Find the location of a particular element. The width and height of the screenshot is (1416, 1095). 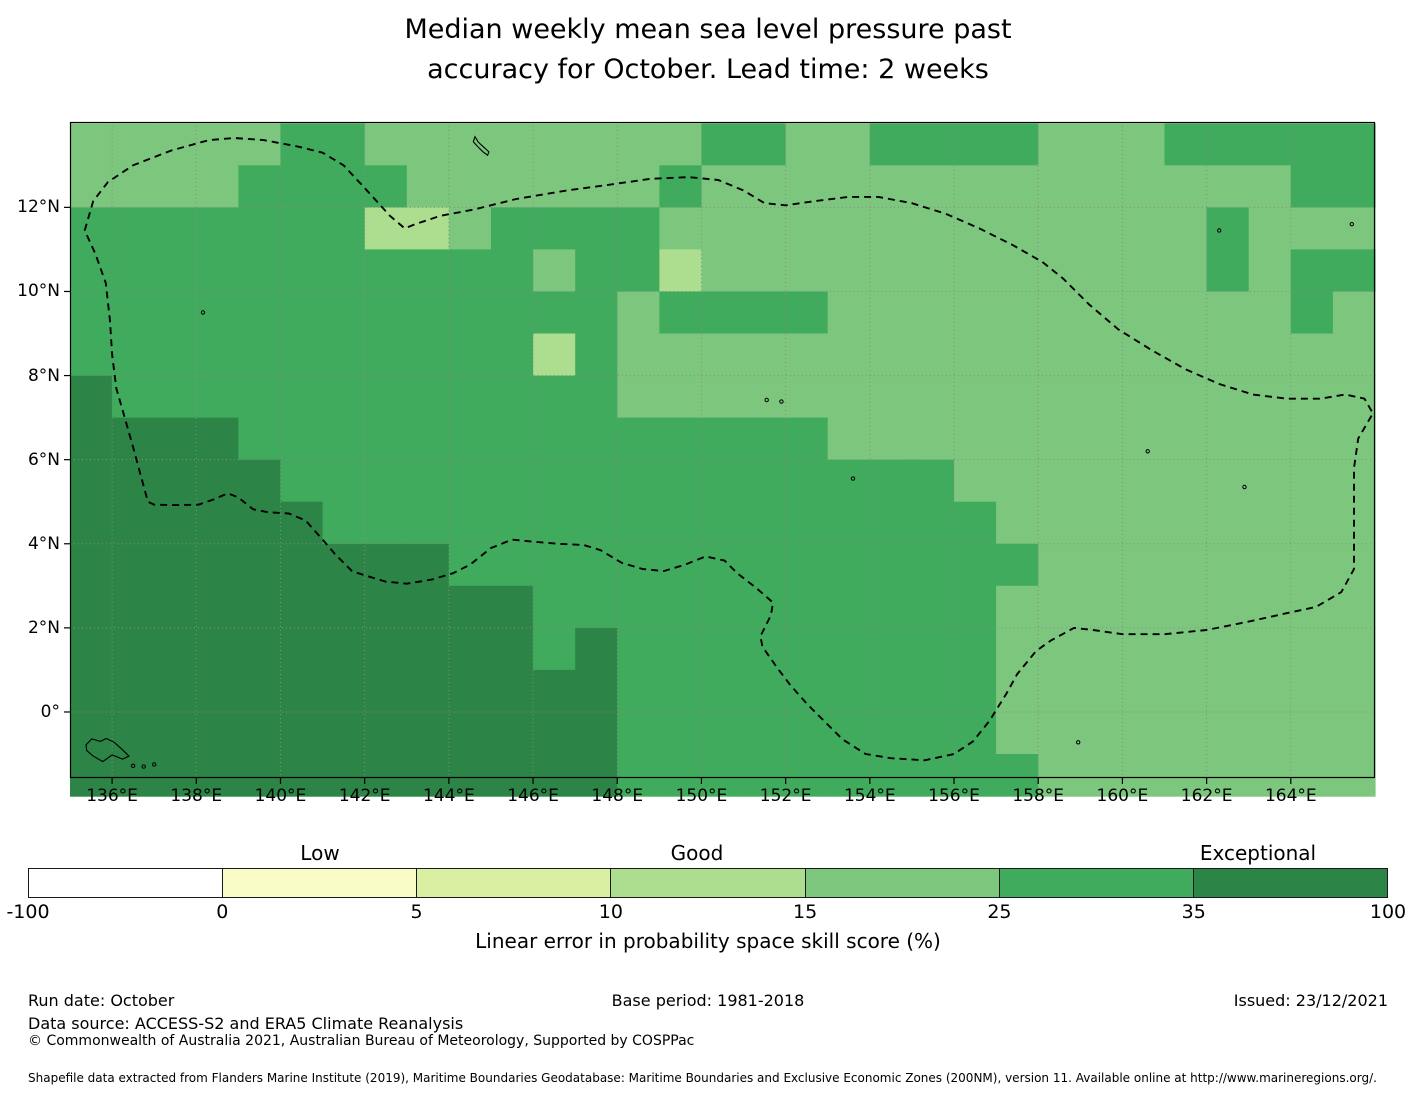

island-outline is located at coordinates (107, 750).